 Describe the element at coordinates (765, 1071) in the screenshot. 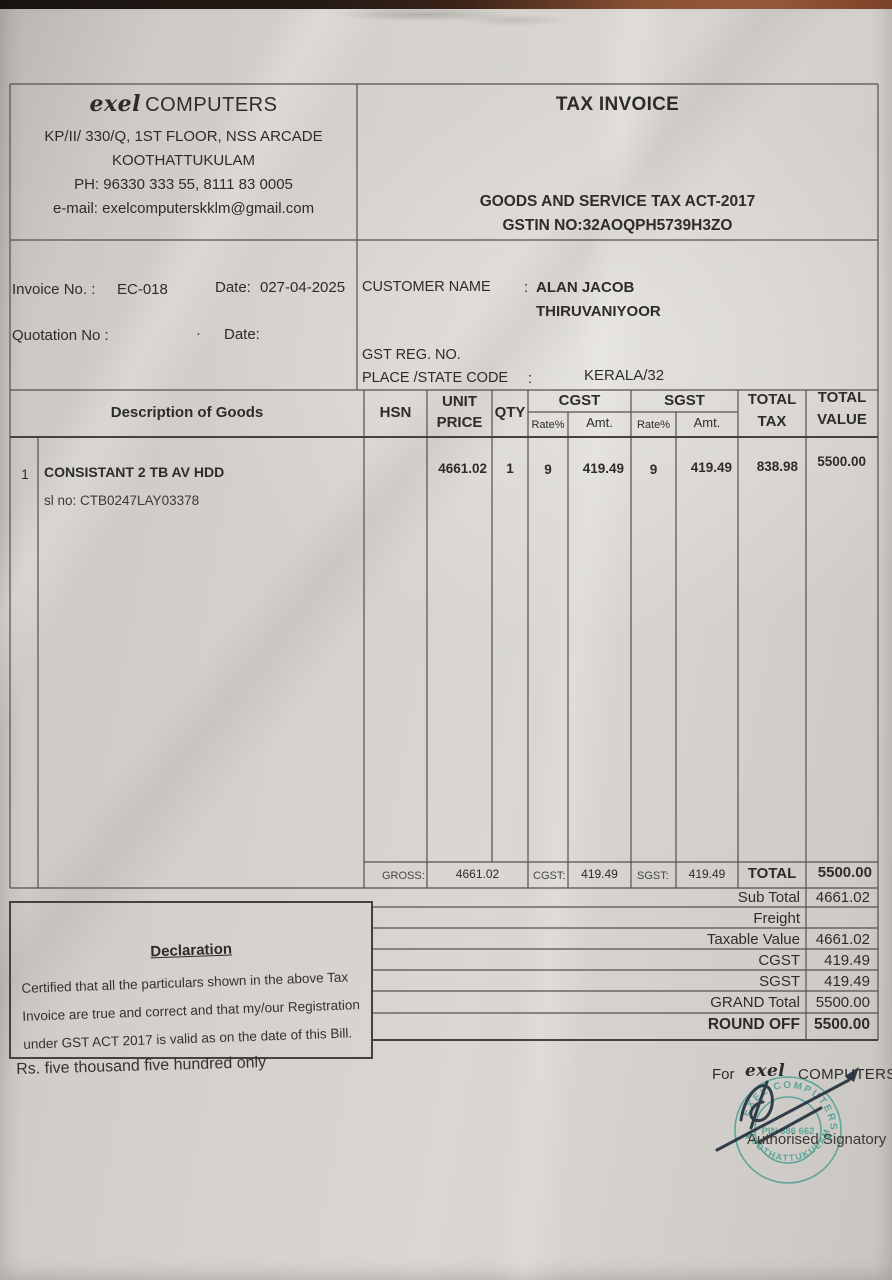

I see `signature-brand-script: exel` at that location.